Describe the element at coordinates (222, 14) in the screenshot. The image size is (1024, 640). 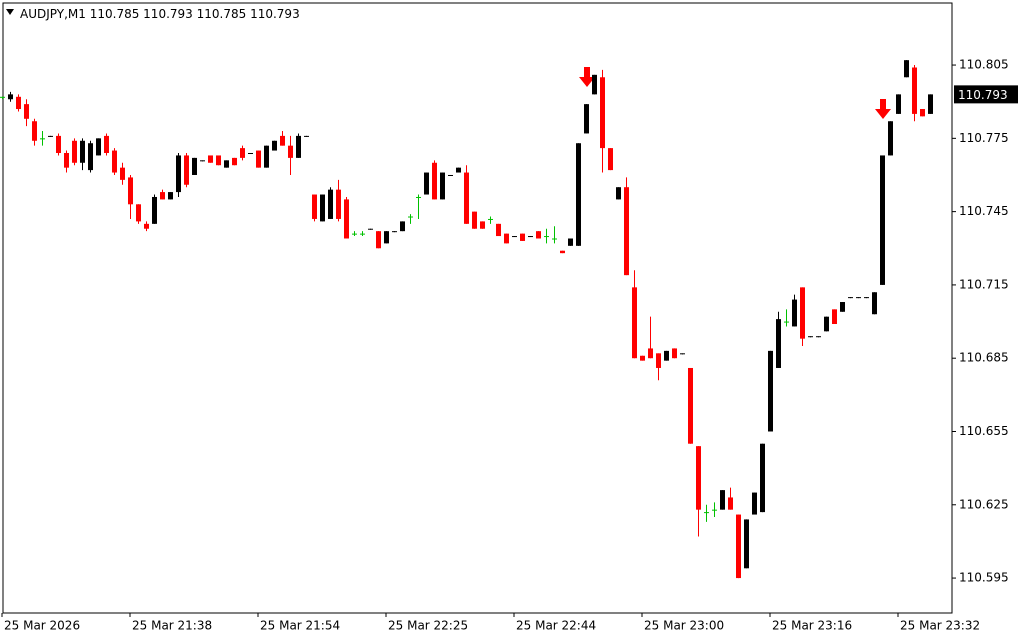
I see `header-low: 110.785` at that location.